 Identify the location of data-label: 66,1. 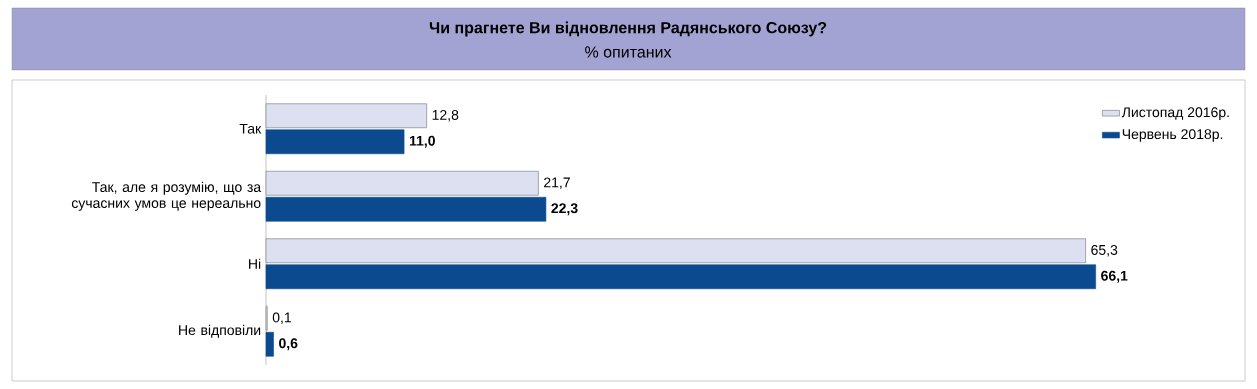
(1114, 276).